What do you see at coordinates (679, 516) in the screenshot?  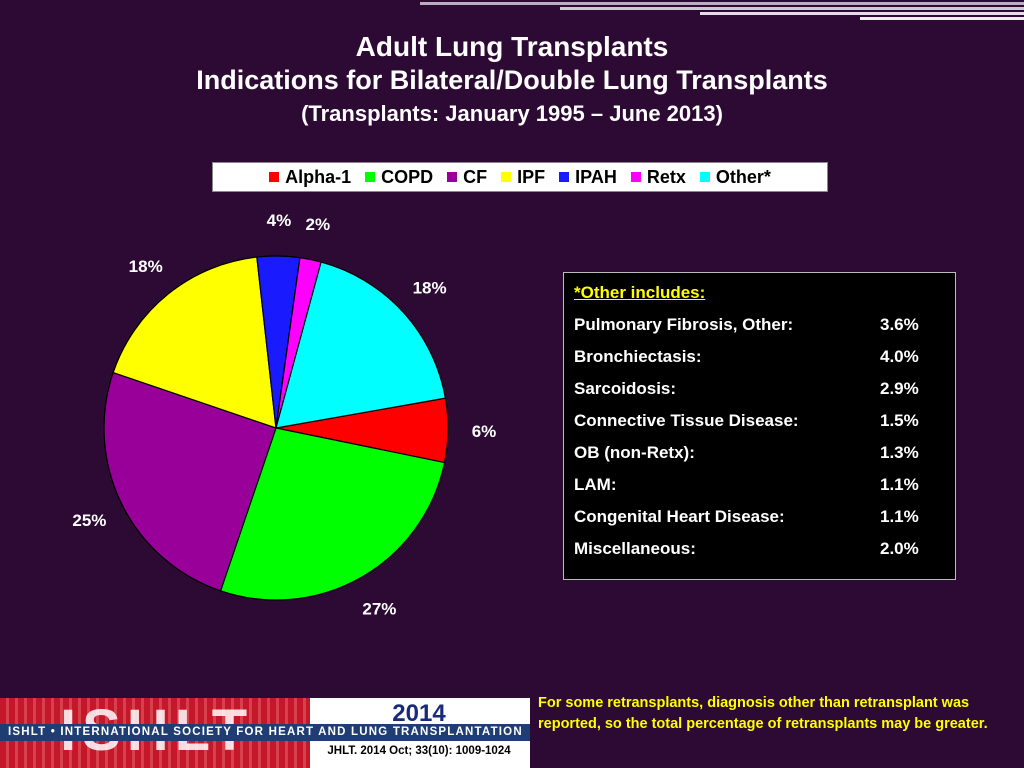 I see `other-item-name: Congenital Heart Disease:` at bounding box center [679, 516].